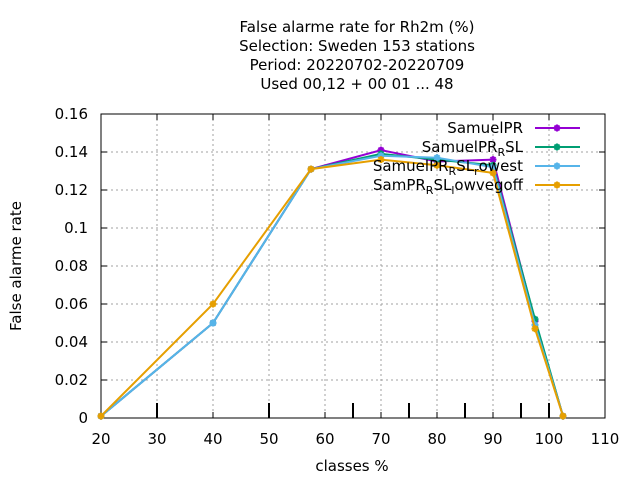  What do you see at coordinates (351, 466) in the screenshot?
I see `x-axis-label: classes %` at bounding box center [351, 466].